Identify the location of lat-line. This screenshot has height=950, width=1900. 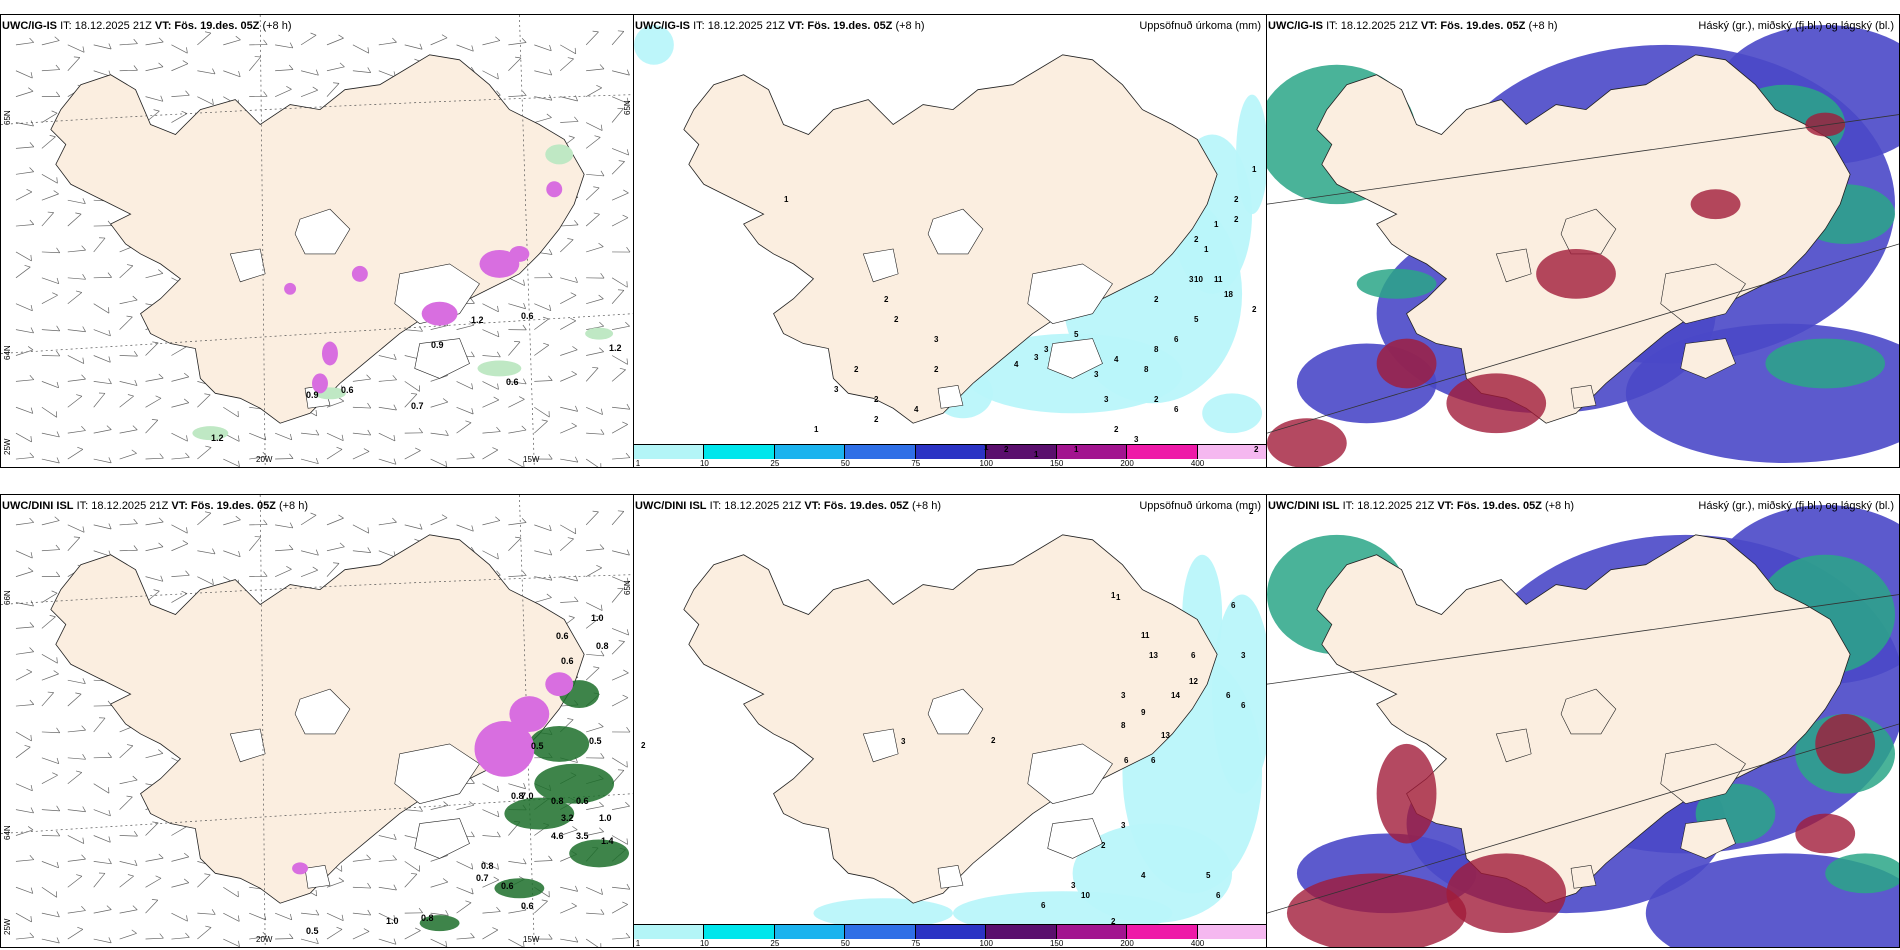
(317, 333).